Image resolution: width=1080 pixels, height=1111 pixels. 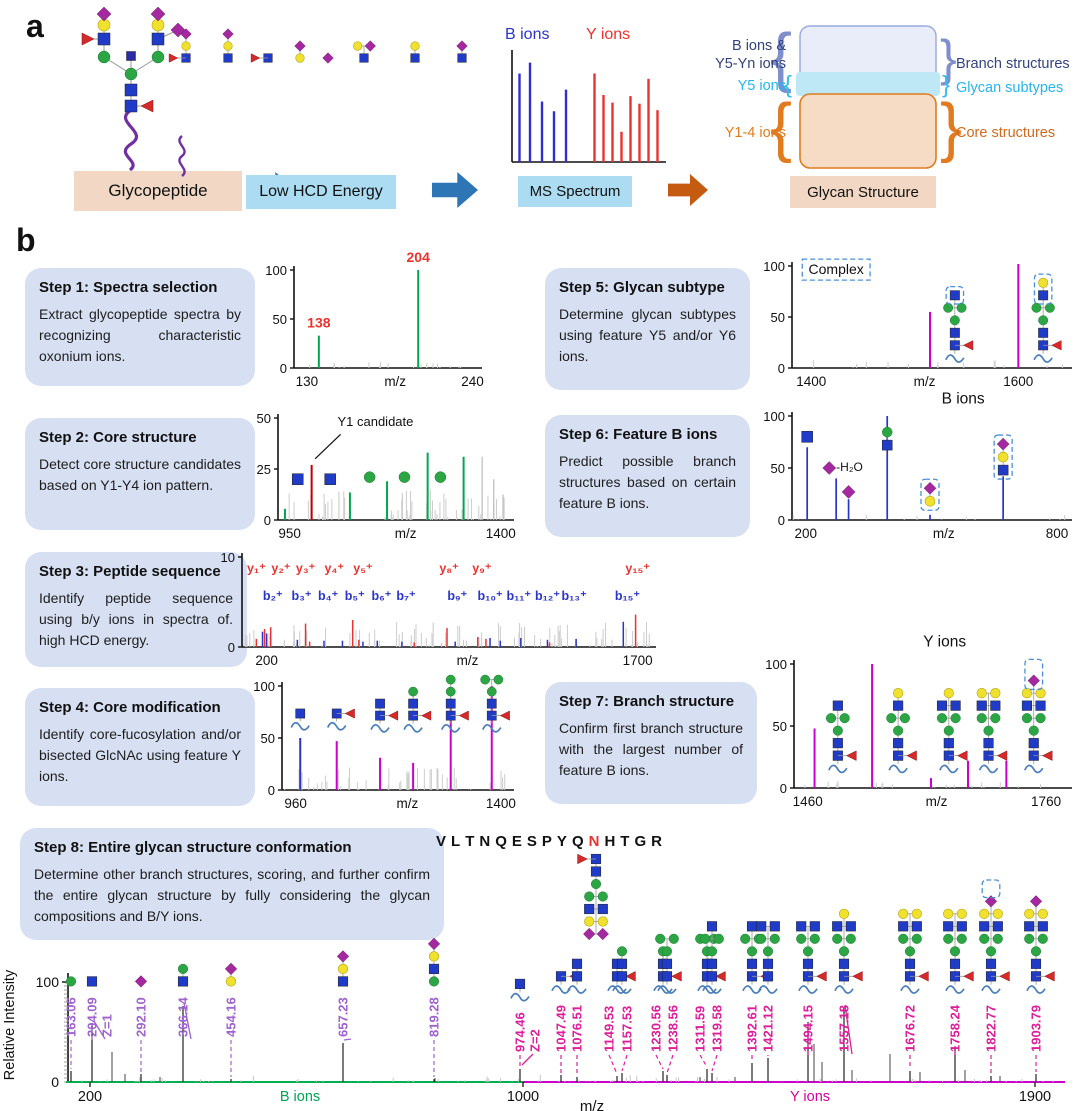 What do you see at coordinates (306, 568) in the screenshot?
I see `svg-text: y₃⁺` at bounding box center [306, 568].